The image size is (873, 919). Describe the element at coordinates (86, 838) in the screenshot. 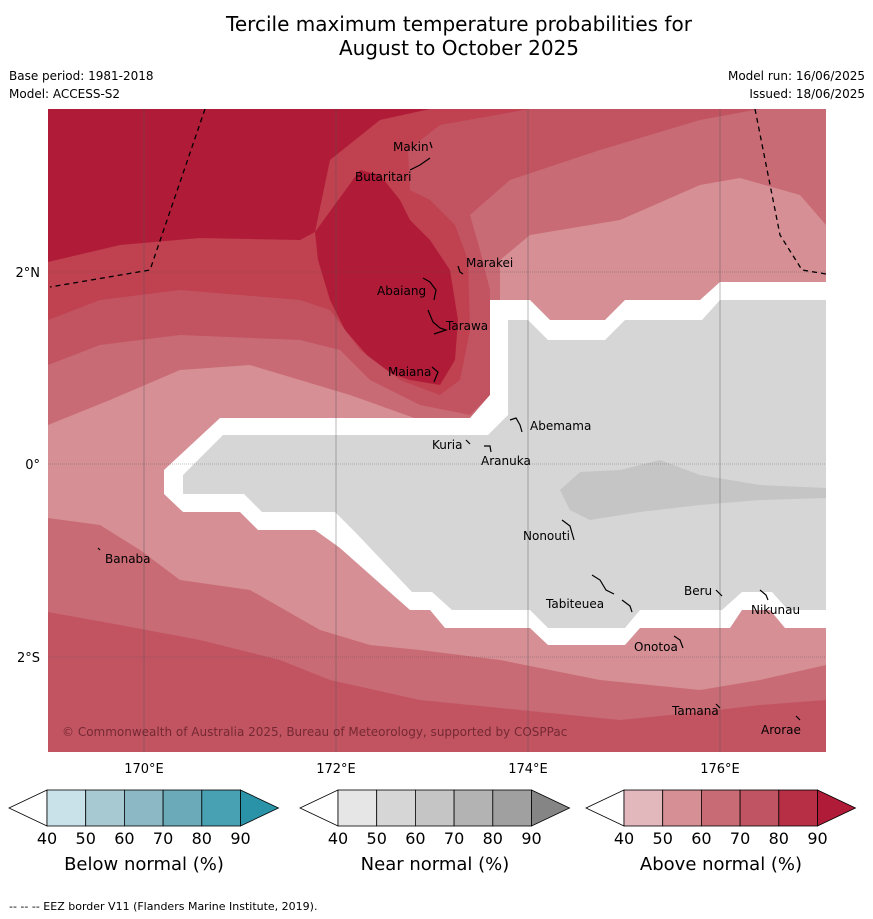

I see `colorbar-below-tick: 50` at that location.